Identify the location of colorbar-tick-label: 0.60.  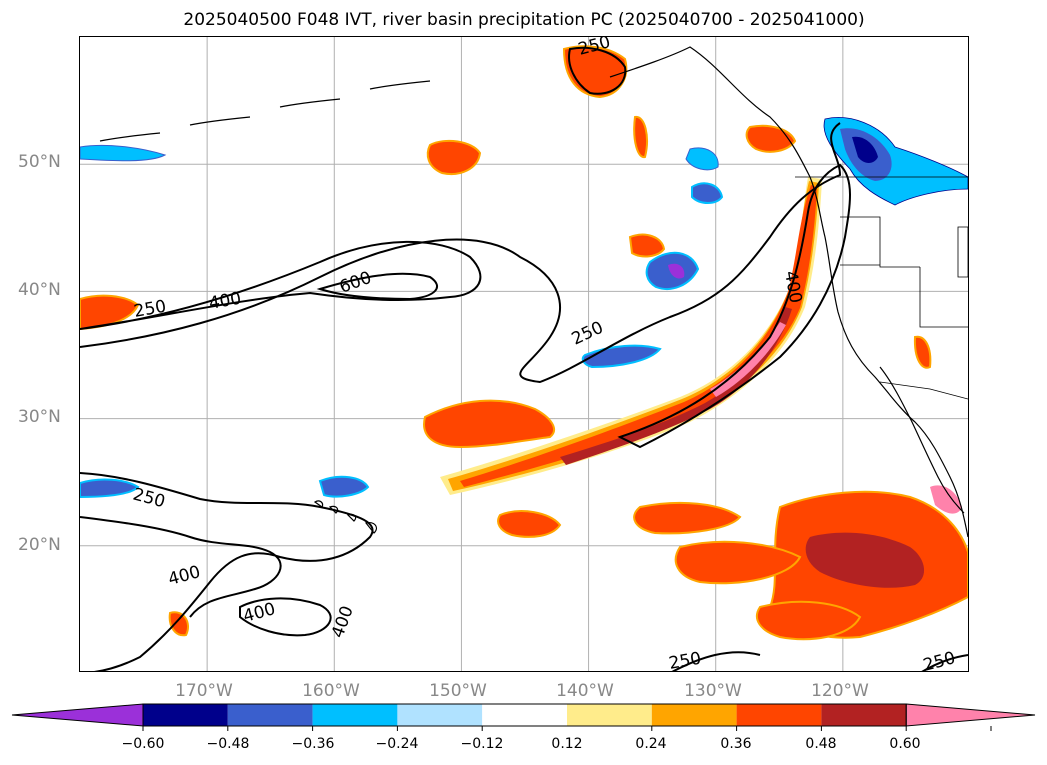
(905, 744).